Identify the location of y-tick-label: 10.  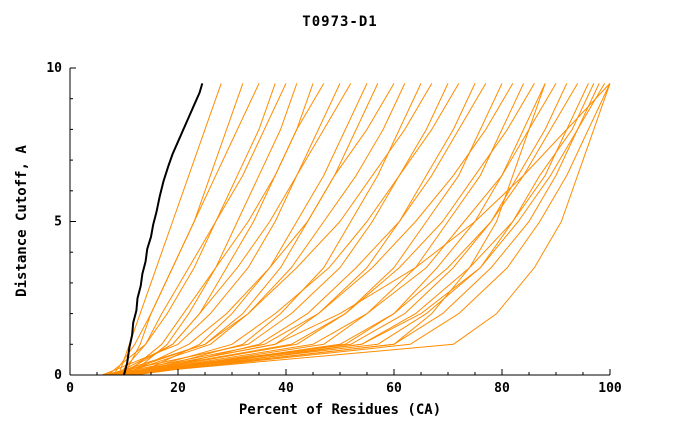
(54, 68).